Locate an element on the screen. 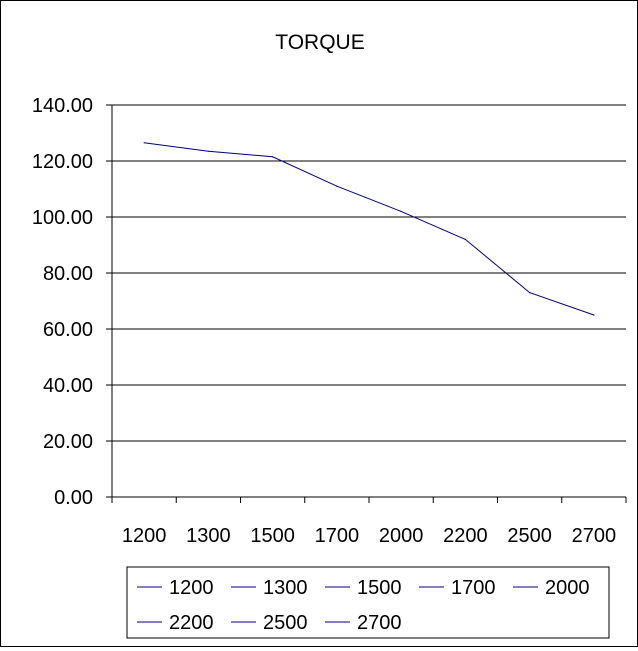  legend-label: 1300 is located at coordinates (285, 588).